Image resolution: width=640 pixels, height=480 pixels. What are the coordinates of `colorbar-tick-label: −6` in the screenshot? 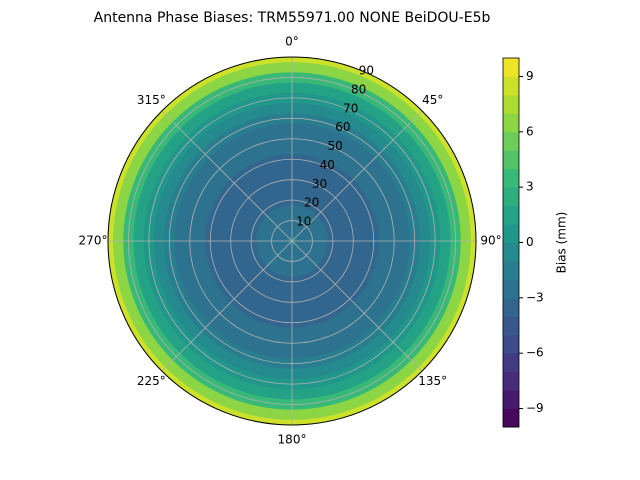 It's located at (535, 353).